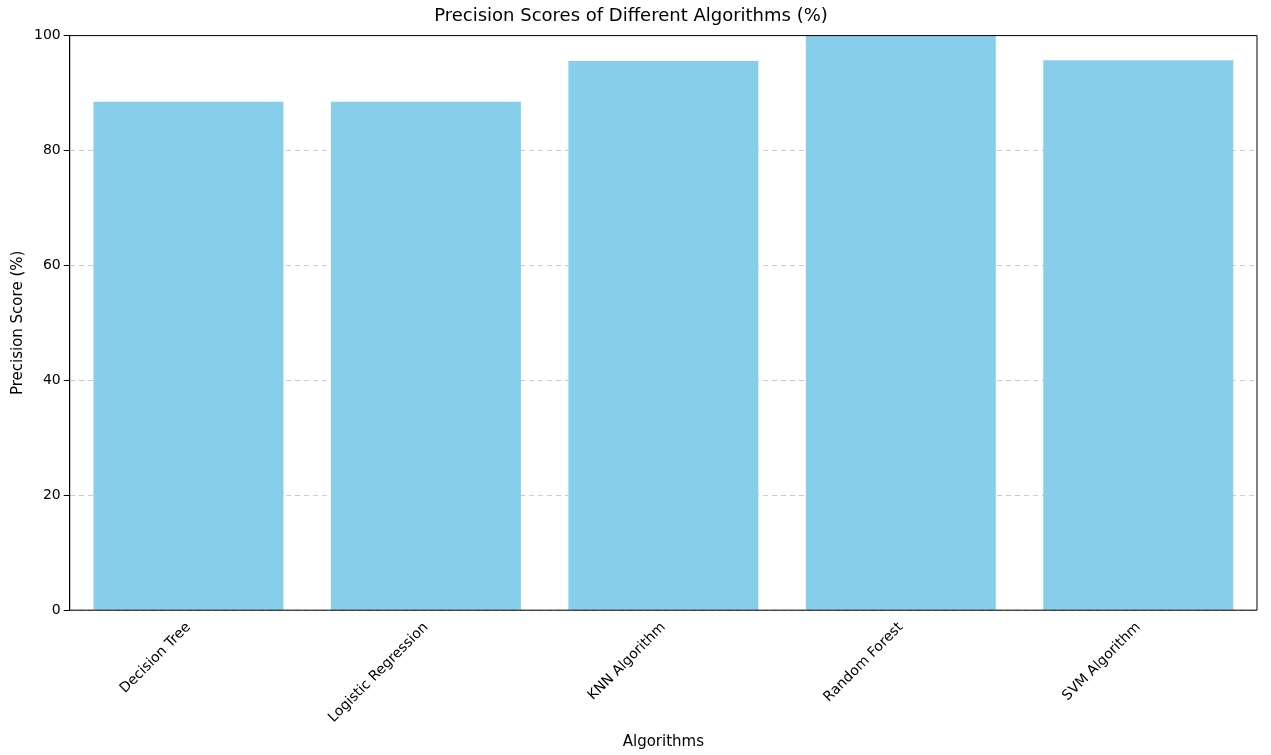 This screenshot has width=1271, height=755. Describe the element at coordinates (51, 149) in the screenshot. I see `y-tick-label: 80` at that location.